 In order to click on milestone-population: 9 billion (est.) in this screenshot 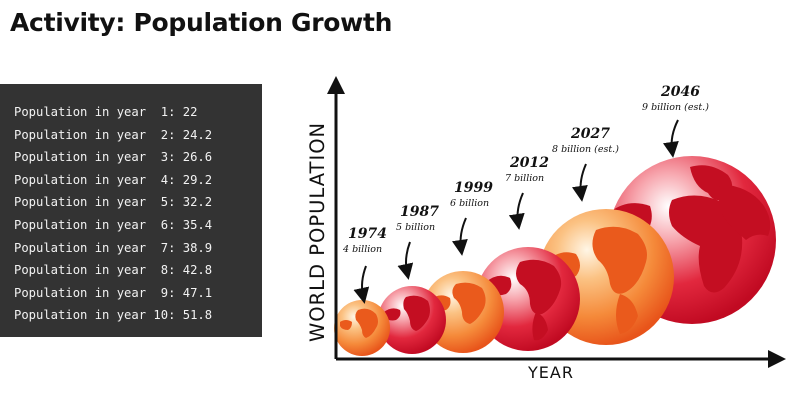, I will do `click(675, 107)`.